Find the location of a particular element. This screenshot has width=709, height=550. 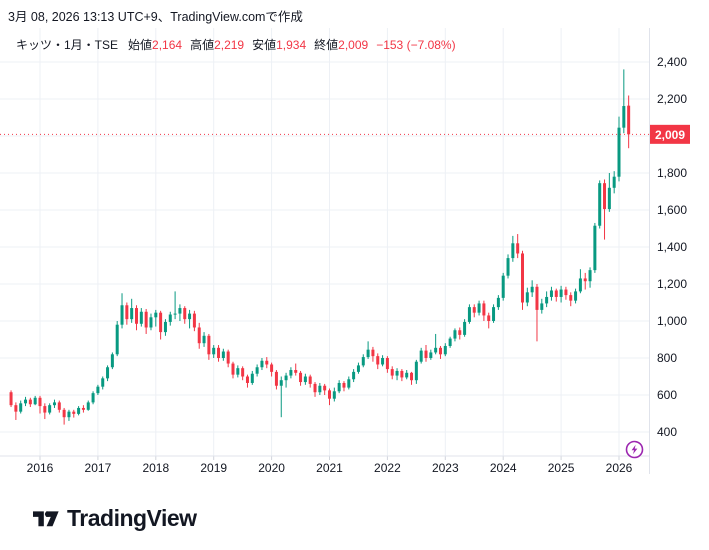

time-axis-label: 2018 is located at coordinates (155, 468).